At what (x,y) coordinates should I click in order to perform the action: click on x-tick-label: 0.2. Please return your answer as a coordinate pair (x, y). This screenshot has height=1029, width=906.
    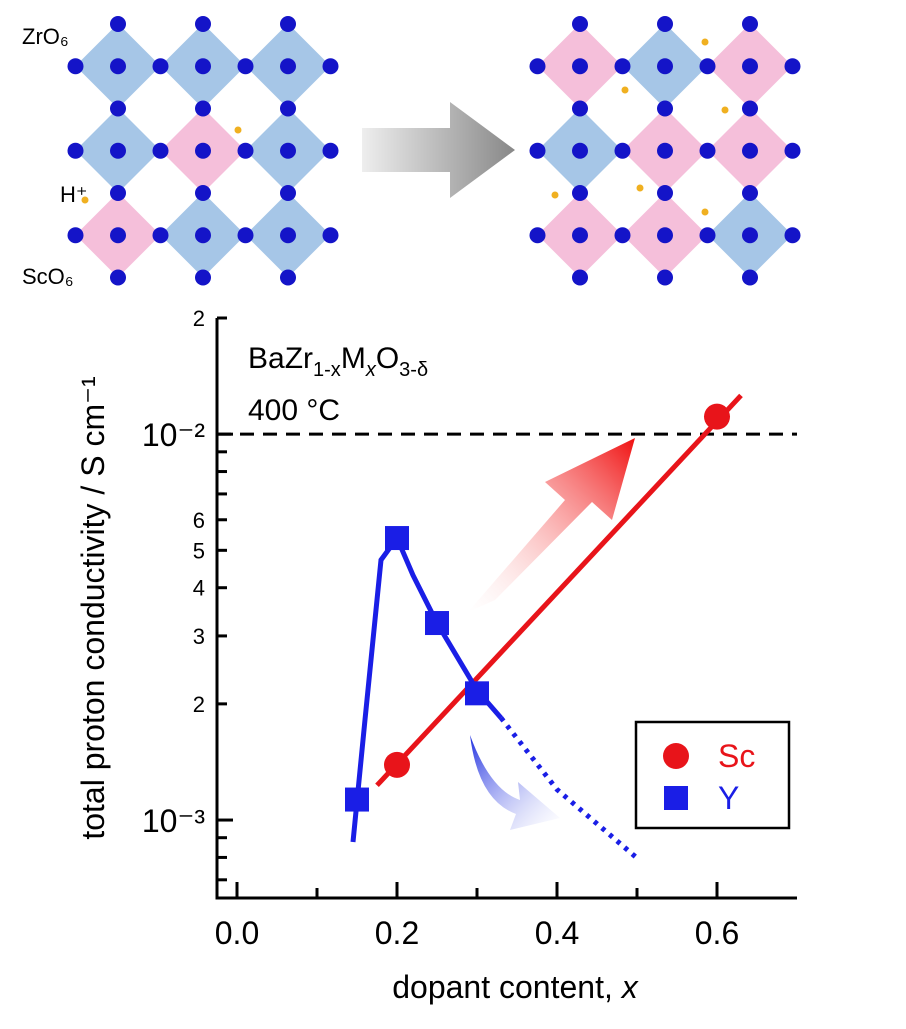
    Looking at the image, I should click on (397, 933).